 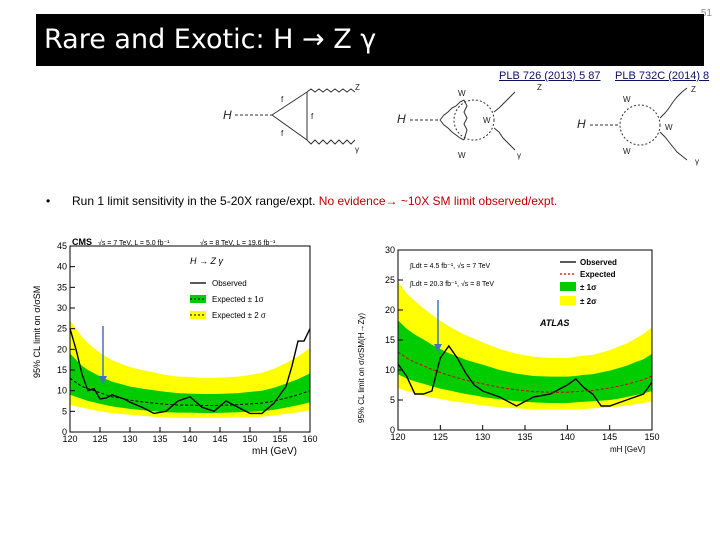 I want to click on diagram1-label-h: H, so click(x=227, y=115).